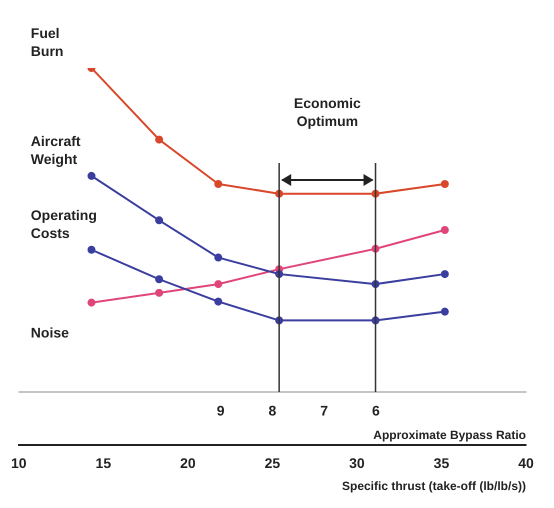 Image resolution: width=554 pixels, height=508 pixels. Describe the element at coordinates (47, 42) in the screenshot. I see `series-label: Fuel Burn` at that location.